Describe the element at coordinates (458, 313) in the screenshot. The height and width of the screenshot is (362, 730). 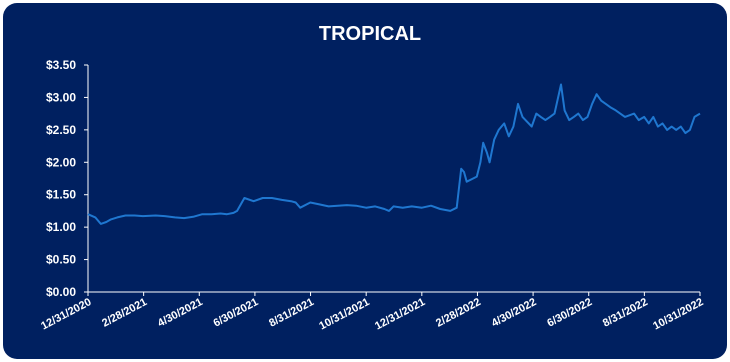
I see `x-tick-label: 2/28/2022` at that location.